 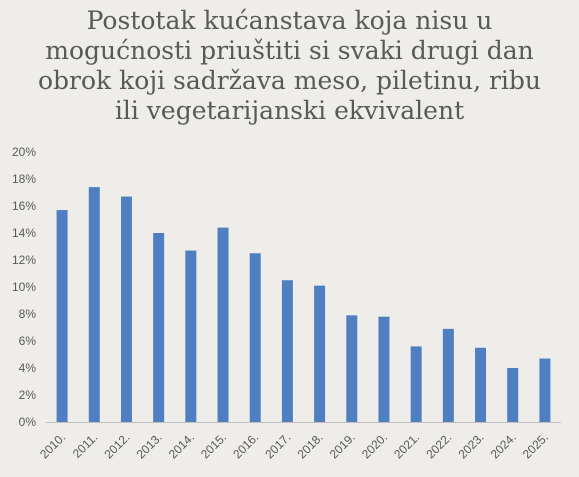 What do you see at coordinates (277, 445) in the screenshot?
I see `x-tick-label: 2017.` at bounding box center [277, 445].